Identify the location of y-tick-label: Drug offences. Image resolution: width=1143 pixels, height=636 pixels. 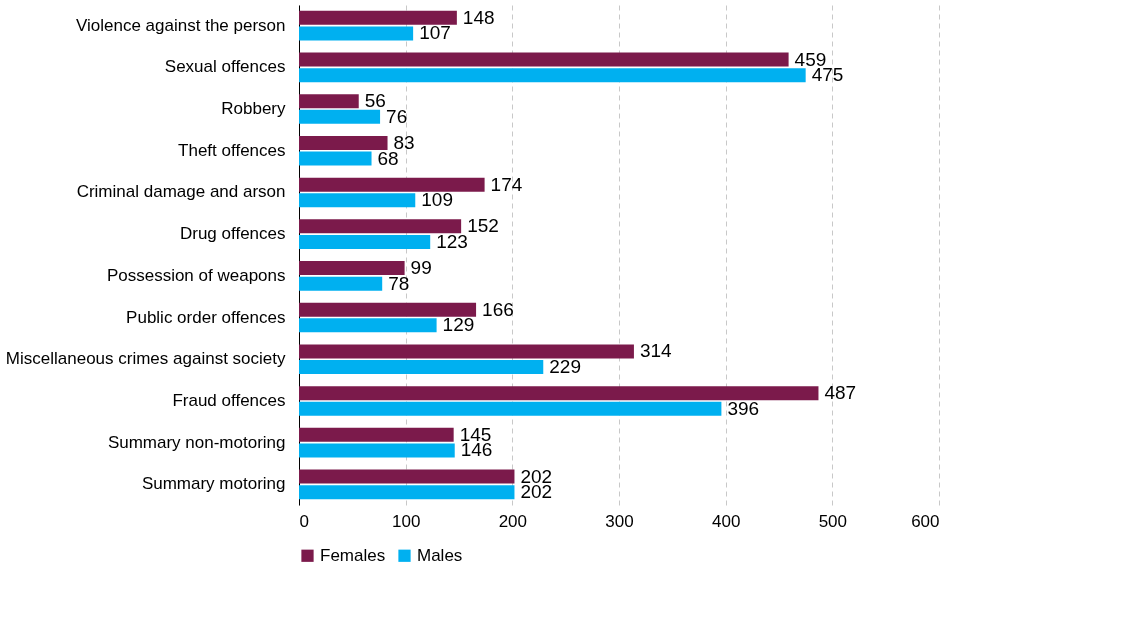
(232, 234).